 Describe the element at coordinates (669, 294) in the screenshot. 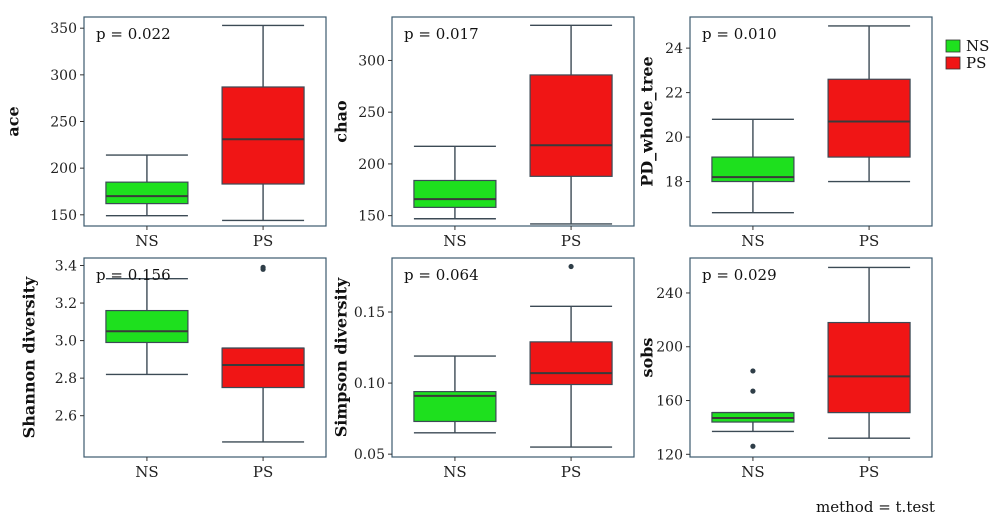

I see `y-tick-label: 240` at that location.